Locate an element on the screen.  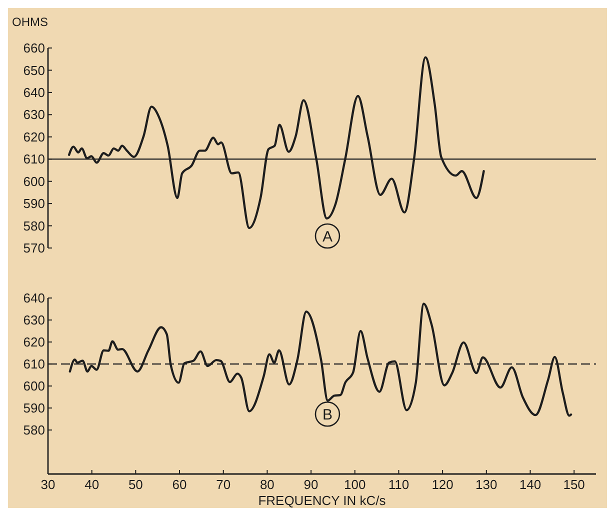
x-tick-label: 80 is located at coordinates (267, 484).